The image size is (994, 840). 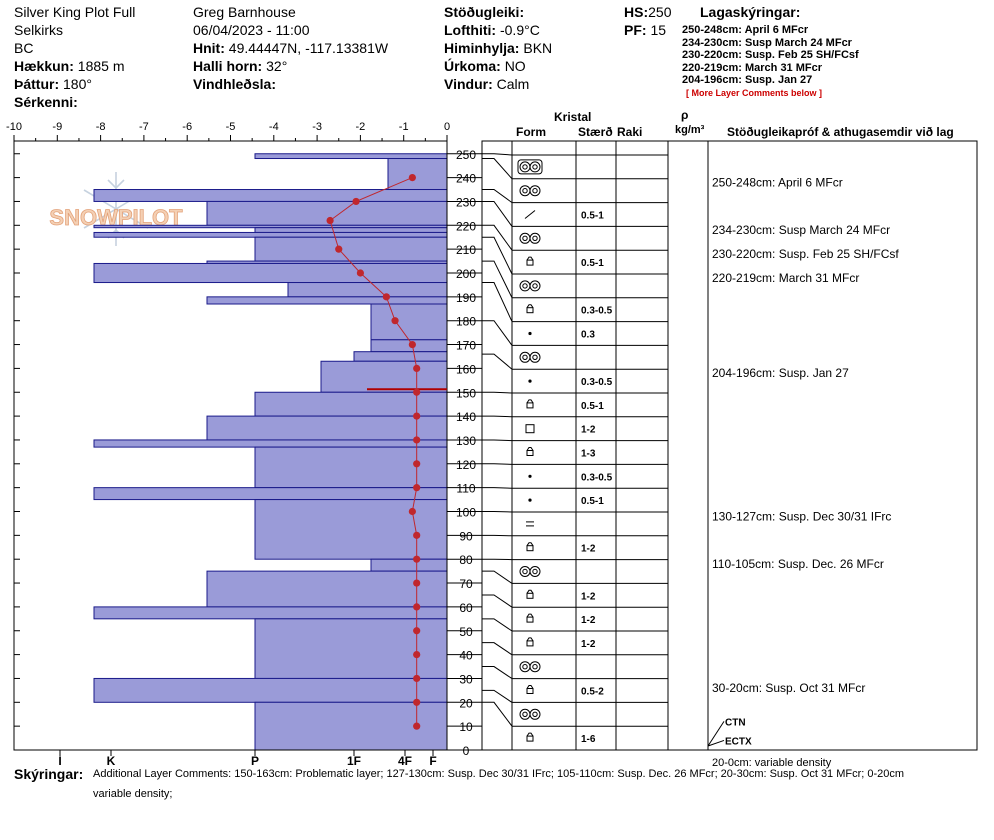 What do you see at coordinates (658, 30) in the screenshot?
I see `pf-value: 15` at bounding box center [658, 30].